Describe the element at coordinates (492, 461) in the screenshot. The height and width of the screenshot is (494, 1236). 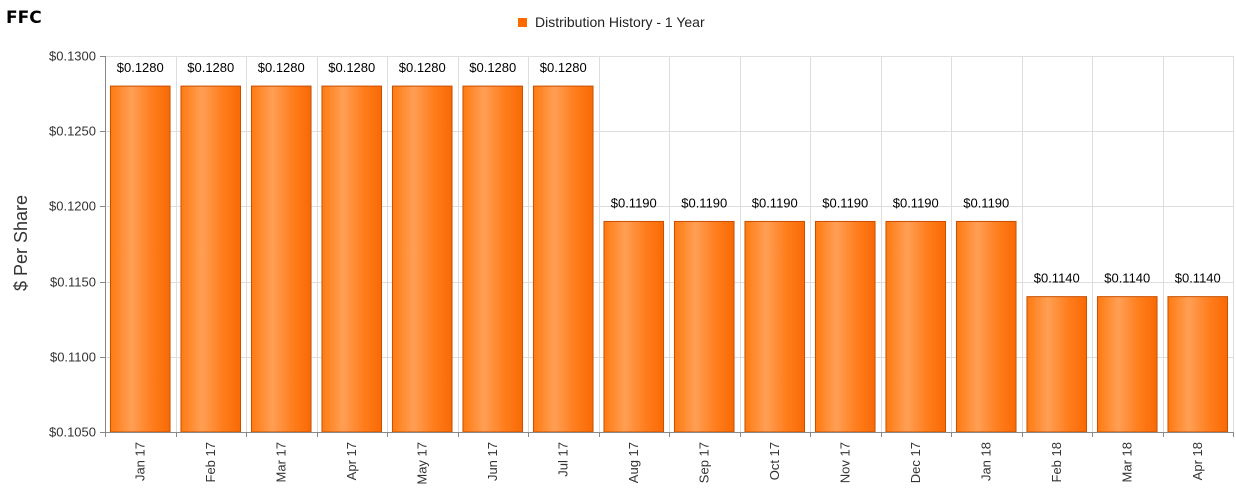
I see `x-tick-label: Jun 17` at that location.